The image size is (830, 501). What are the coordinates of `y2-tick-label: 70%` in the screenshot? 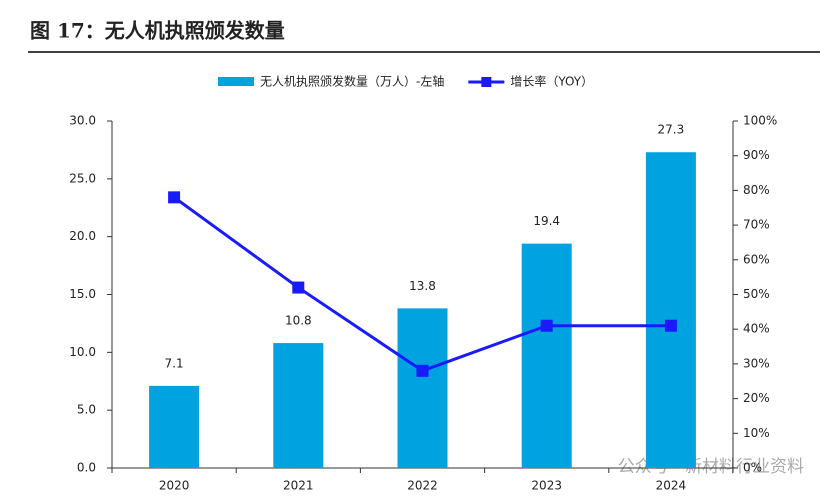 It's located at (756, 225).